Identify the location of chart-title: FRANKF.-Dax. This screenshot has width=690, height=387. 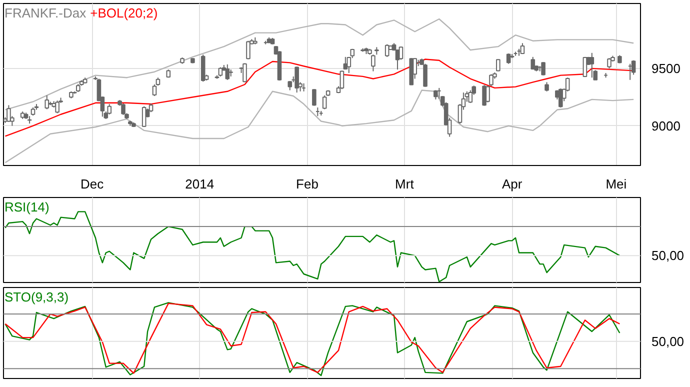
(45, 13).